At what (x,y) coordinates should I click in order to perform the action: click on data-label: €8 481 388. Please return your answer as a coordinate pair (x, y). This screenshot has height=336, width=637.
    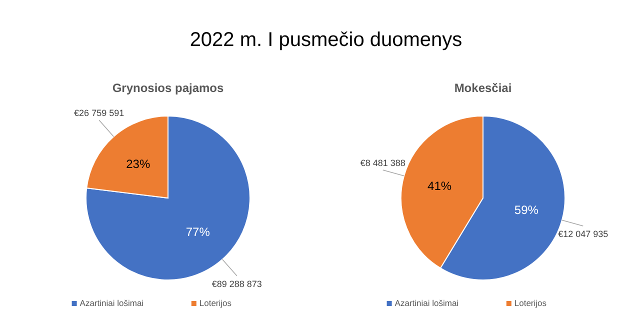
    Looking at the image, I should click on (383, 163).